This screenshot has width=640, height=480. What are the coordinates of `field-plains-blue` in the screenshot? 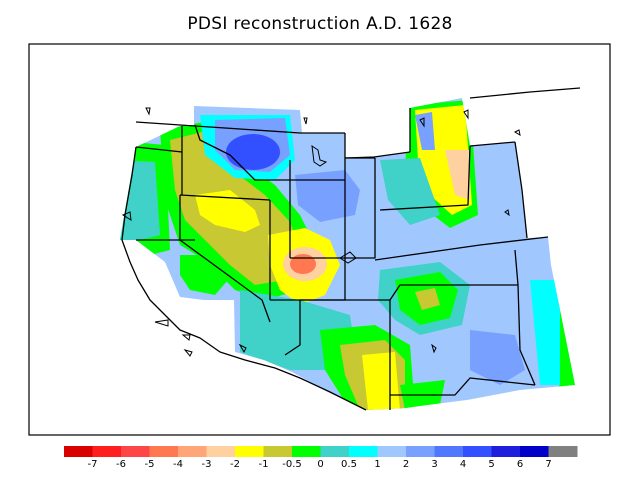 It's located at (425, 131).